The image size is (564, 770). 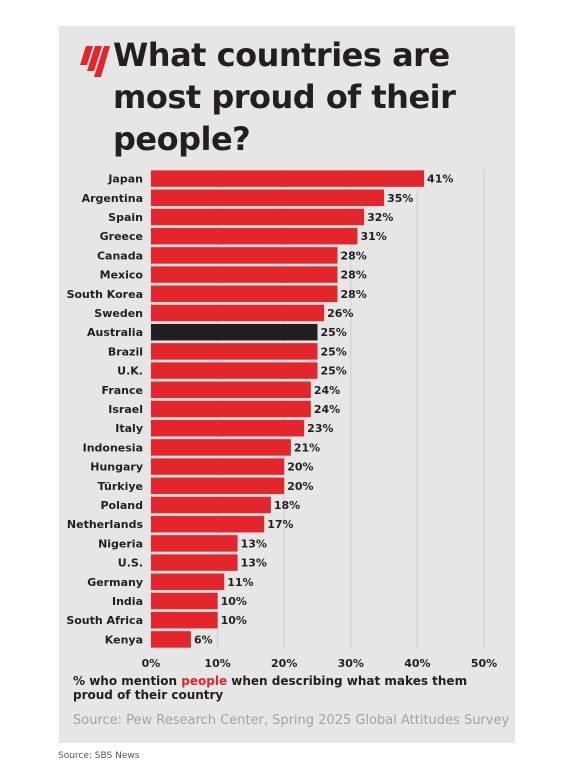 I want to click on category-label: Japan, so click(x=125, y=179).